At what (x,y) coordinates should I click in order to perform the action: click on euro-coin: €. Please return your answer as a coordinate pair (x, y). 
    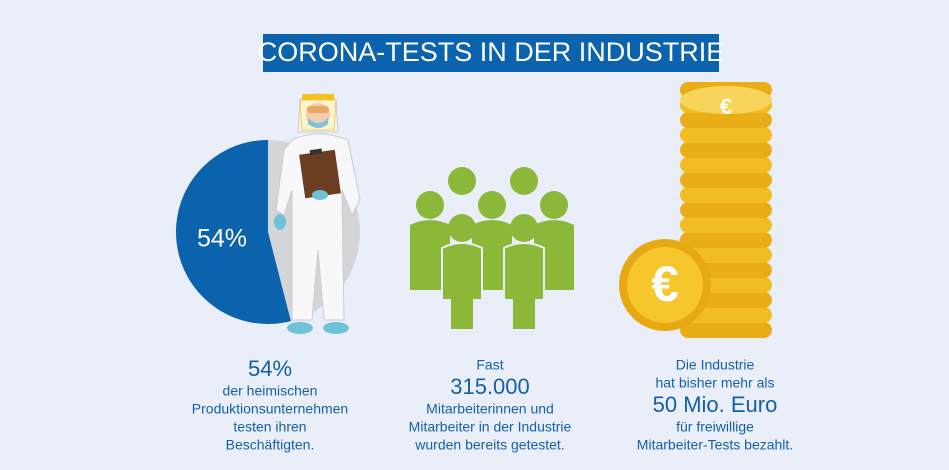
    Looking at the image, I should click on (665, 285).